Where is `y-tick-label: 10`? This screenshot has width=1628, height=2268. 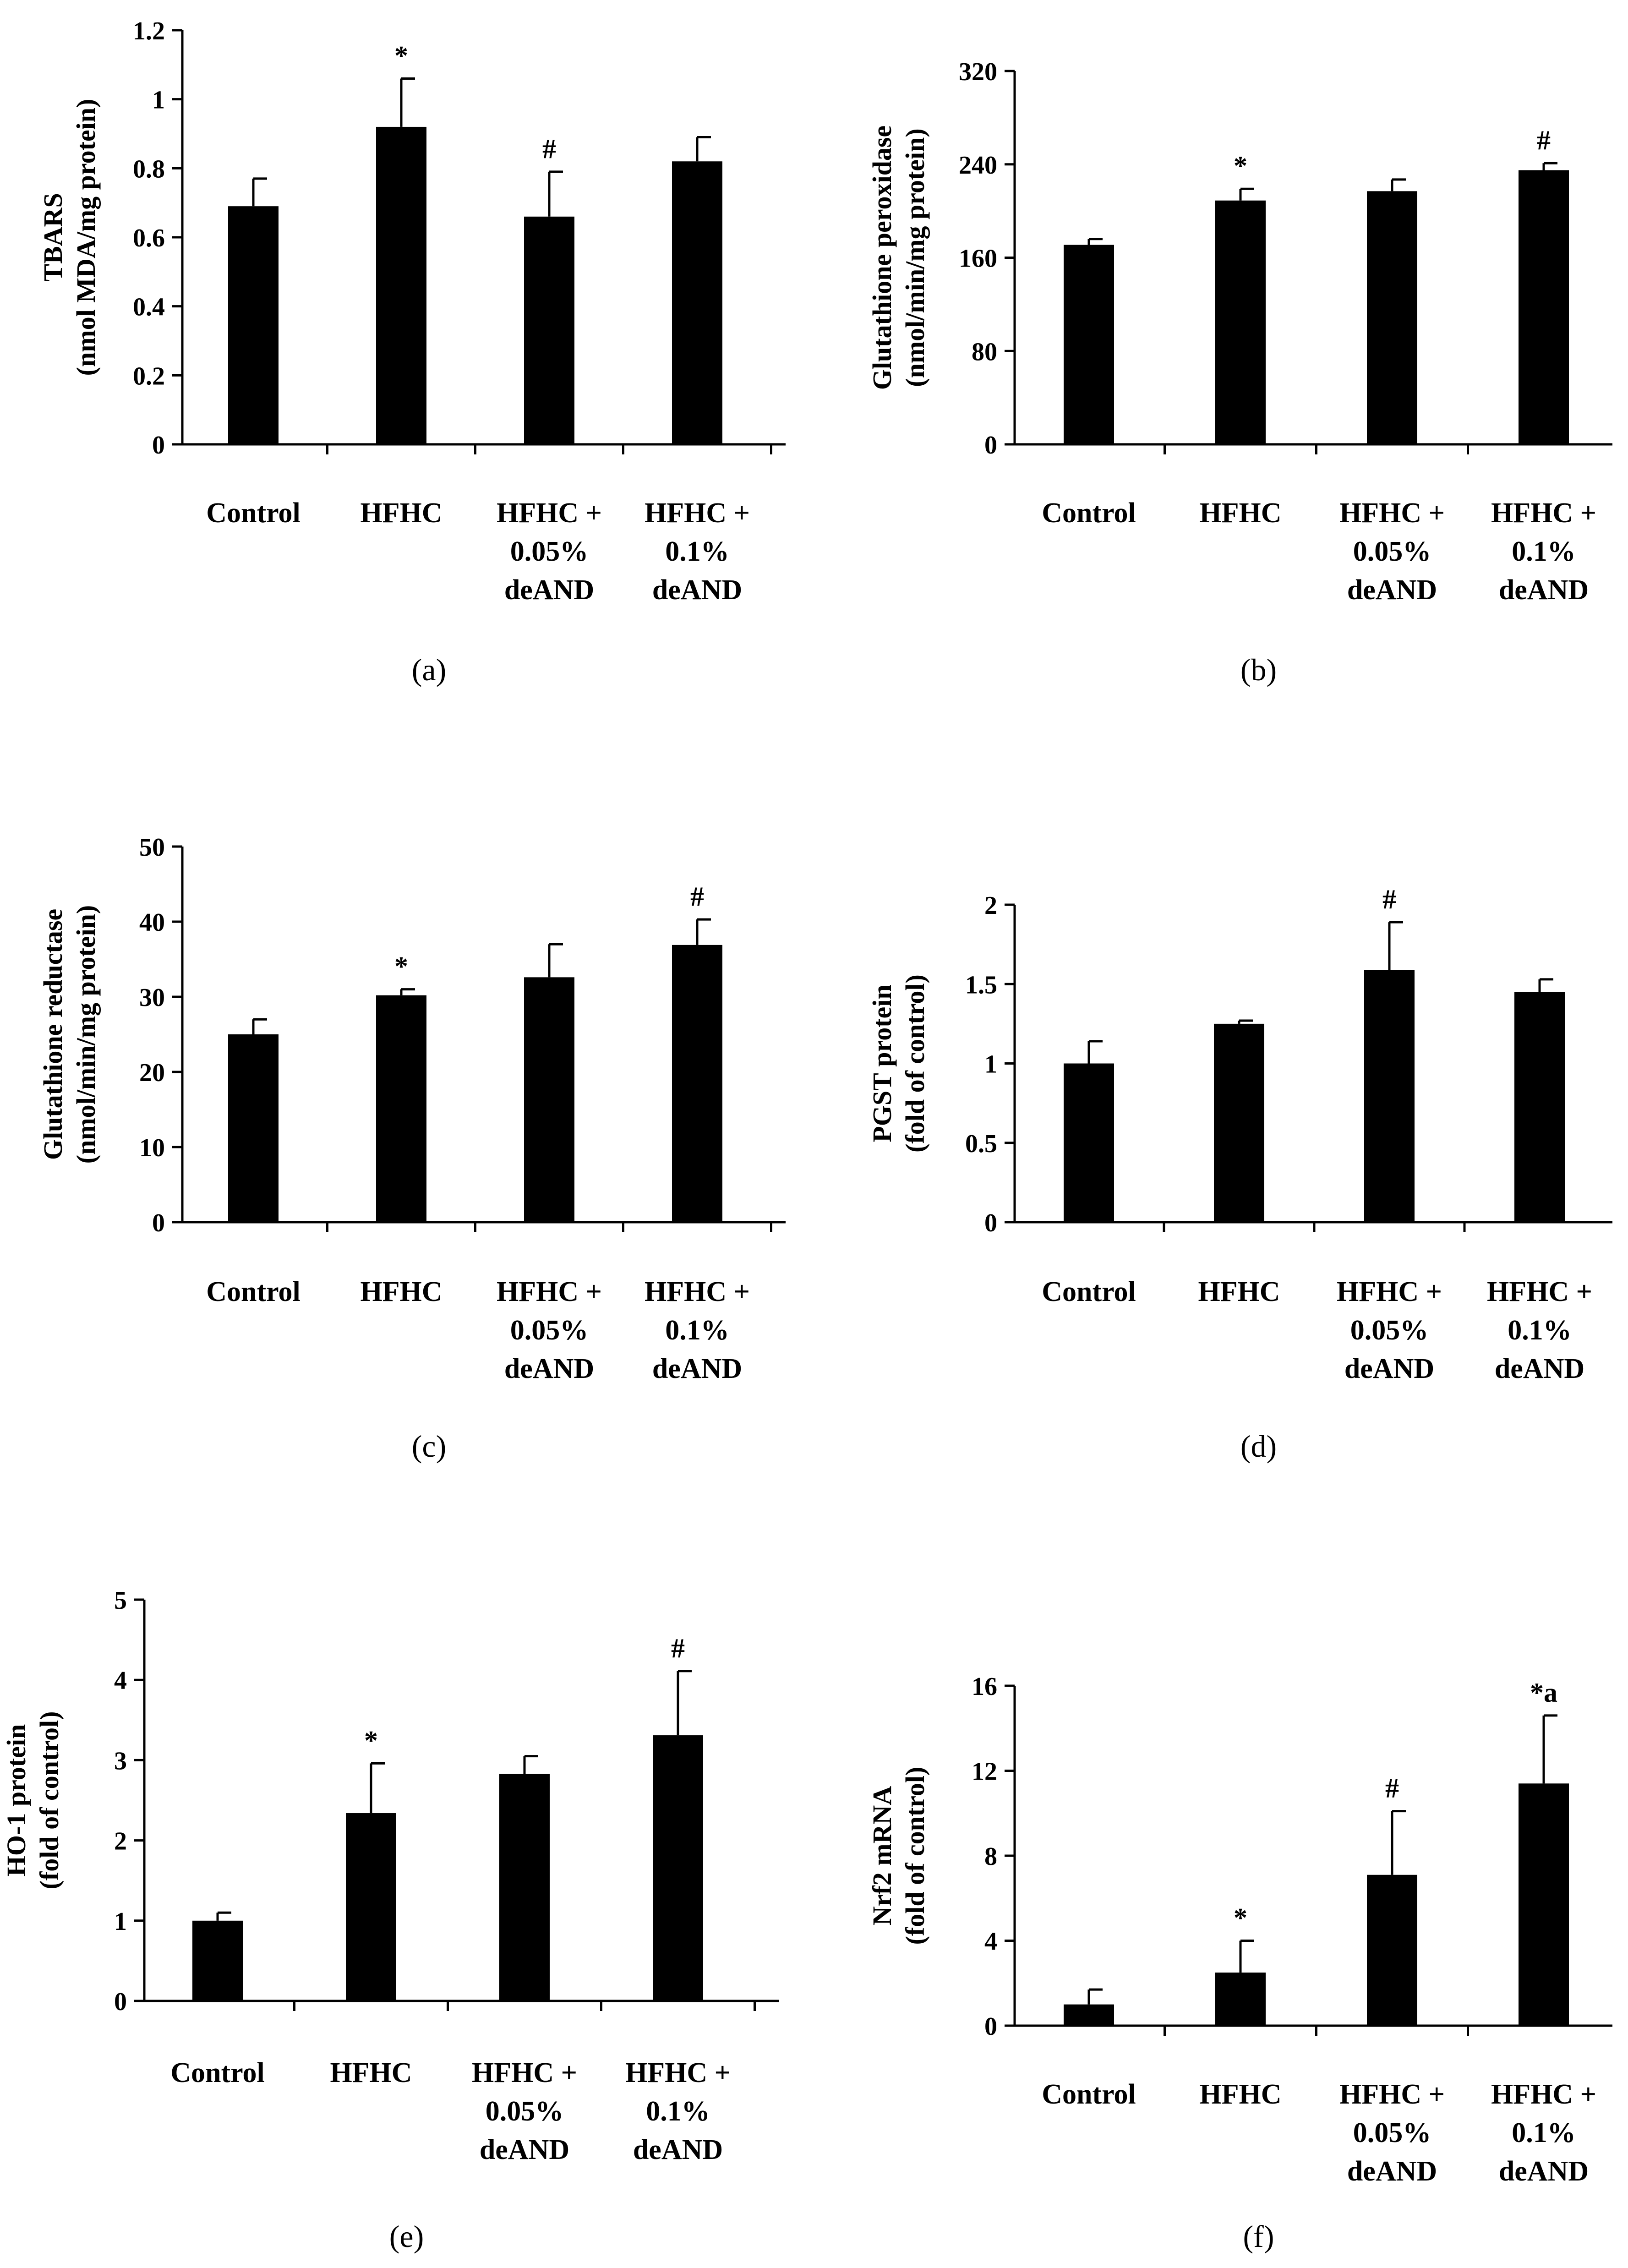 y-tick-label: 10 is located at coordinates (152, 1148).